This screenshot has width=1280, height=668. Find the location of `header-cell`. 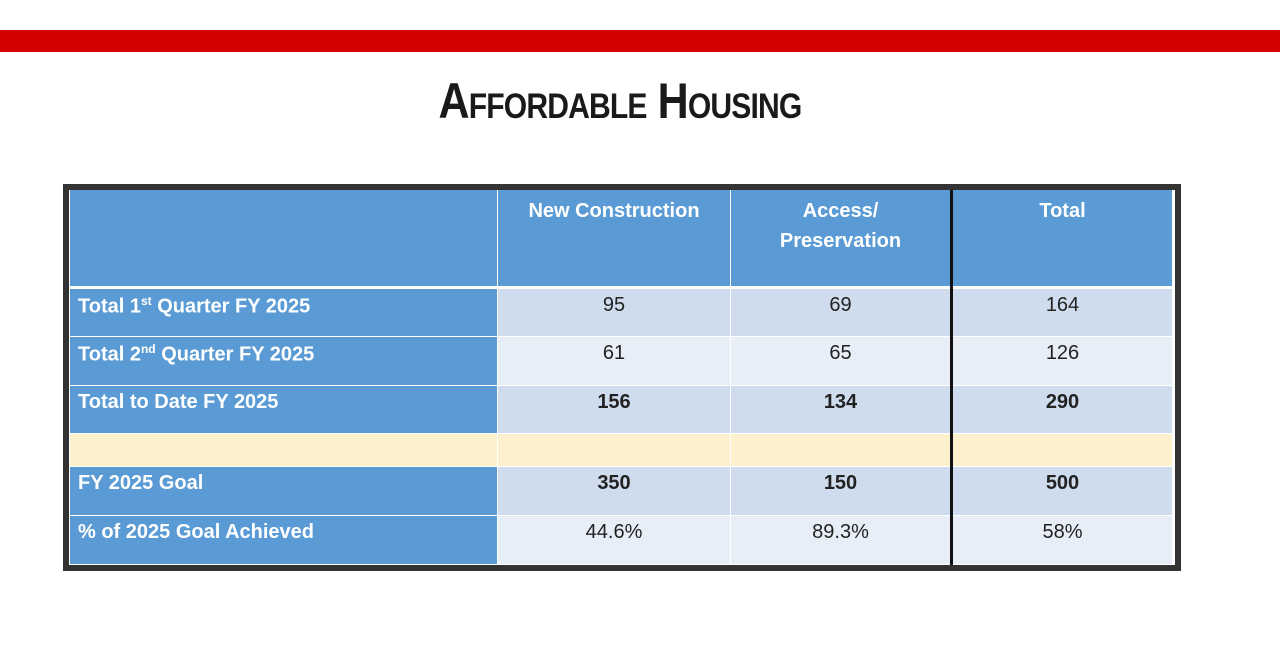

header-cell is located at coordinates (283, 238).